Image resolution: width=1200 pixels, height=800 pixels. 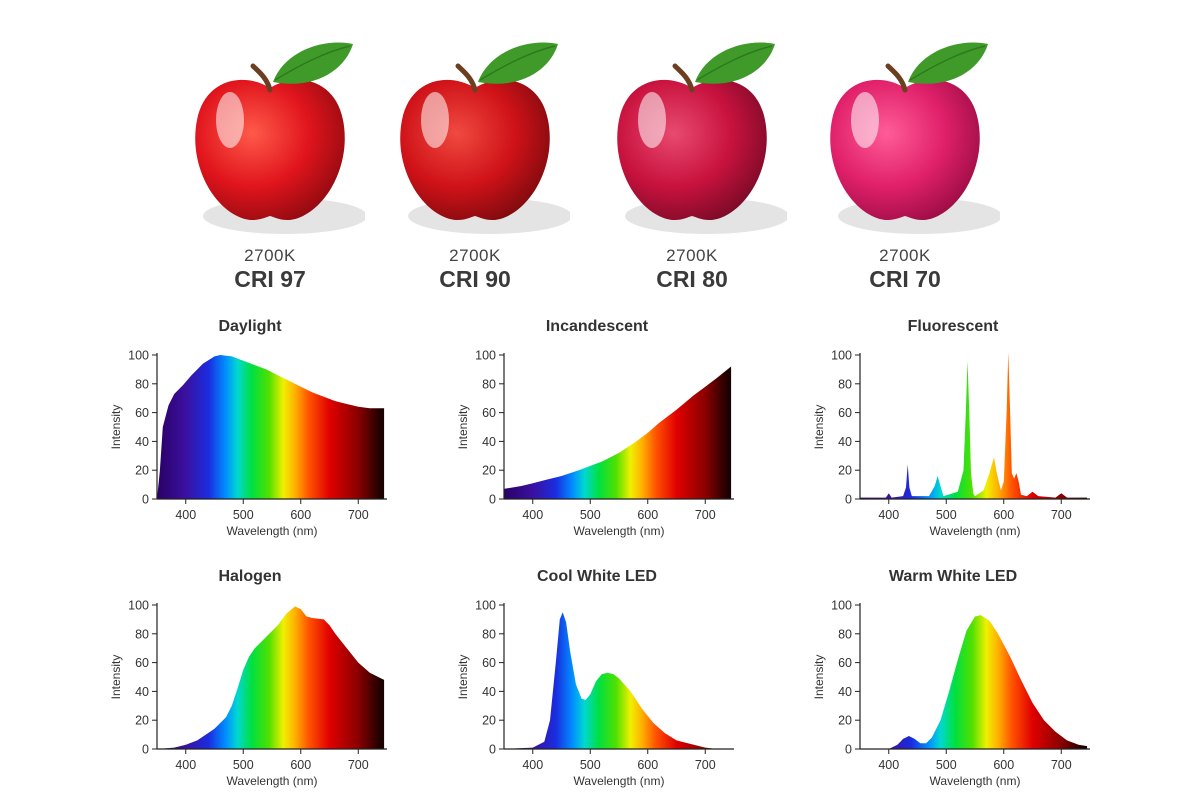 I want to click on chart-title: Fluorescent, so click(x=953, y=326).